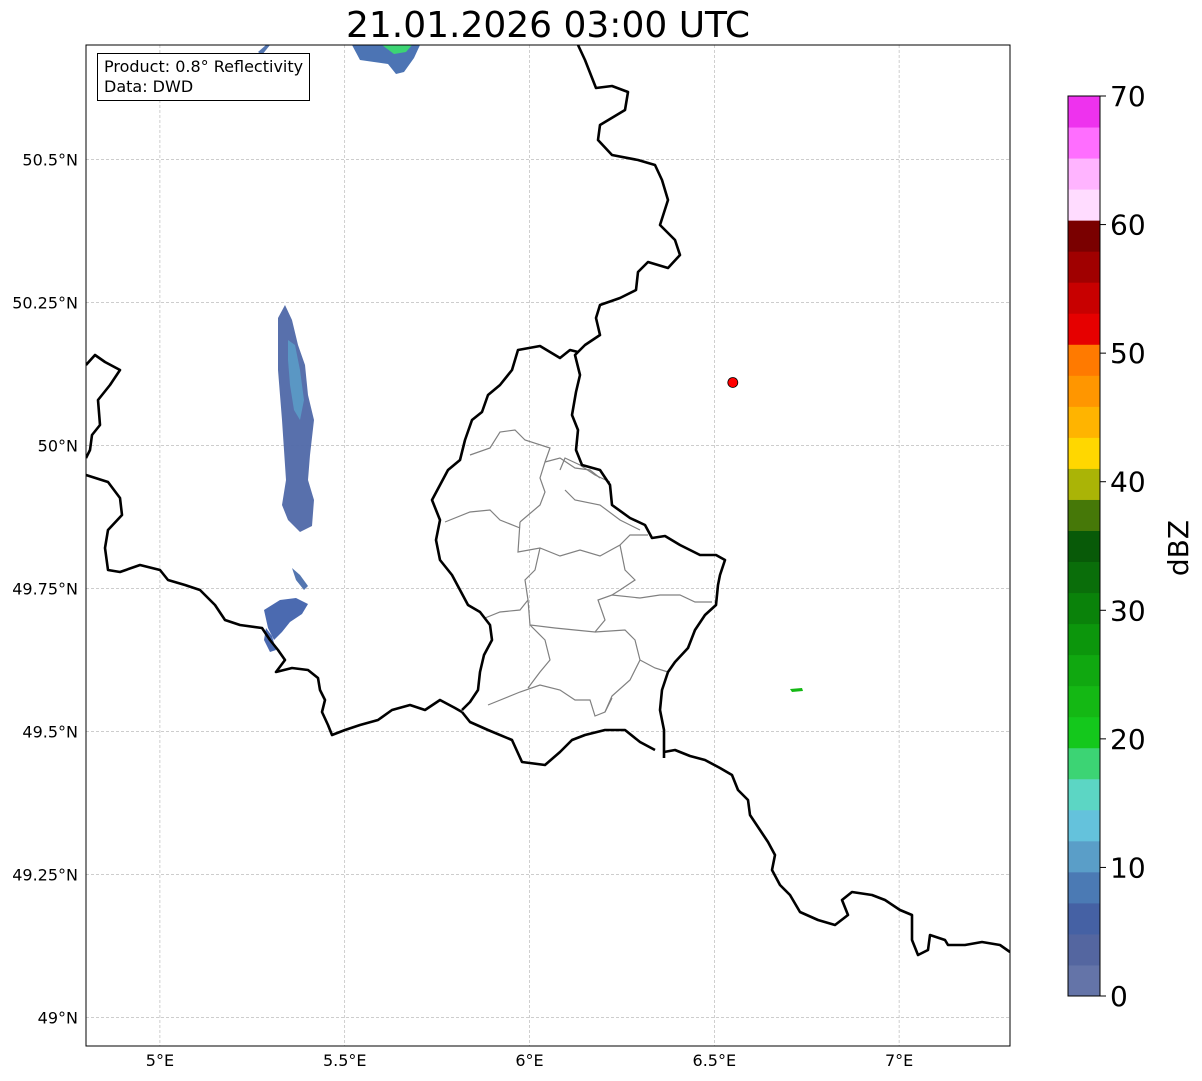 This screenshot has height=1081, width=1202. I want to click on lon-tick-label: 5.5°E, so click(345, 1060).